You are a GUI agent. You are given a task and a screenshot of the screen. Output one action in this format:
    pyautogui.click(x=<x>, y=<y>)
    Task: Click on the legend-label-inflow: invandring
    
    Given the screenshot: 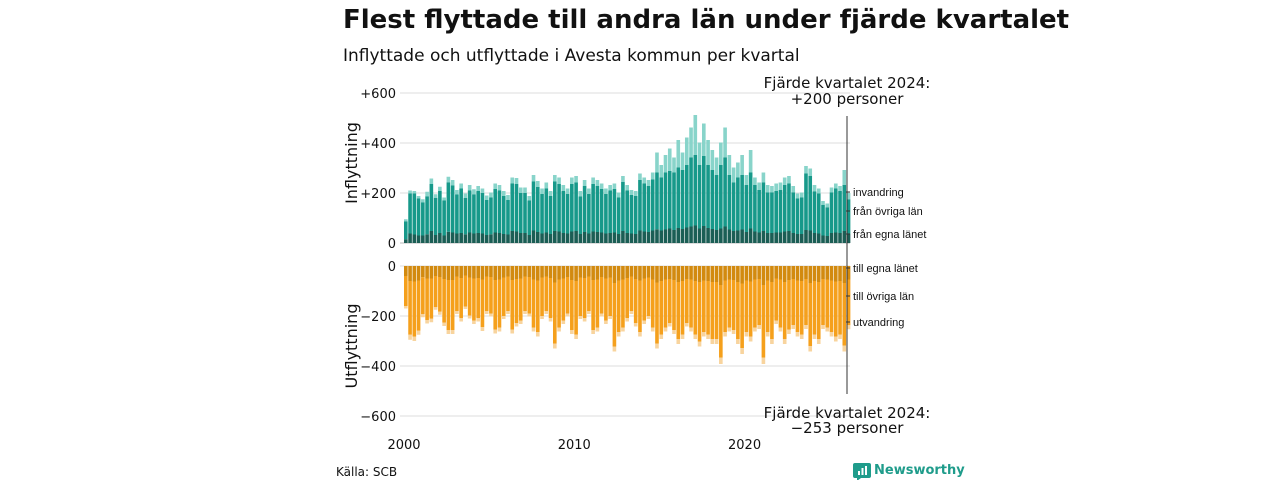 What is the action you would take?
    pyautogui.click(x=878, y=193)
    